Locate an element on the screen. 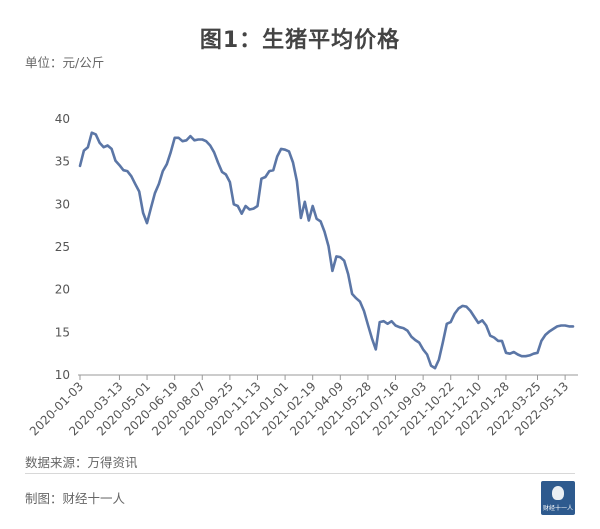  unit-label: 单位：元/公斤 is located at coordinates (65, 62).